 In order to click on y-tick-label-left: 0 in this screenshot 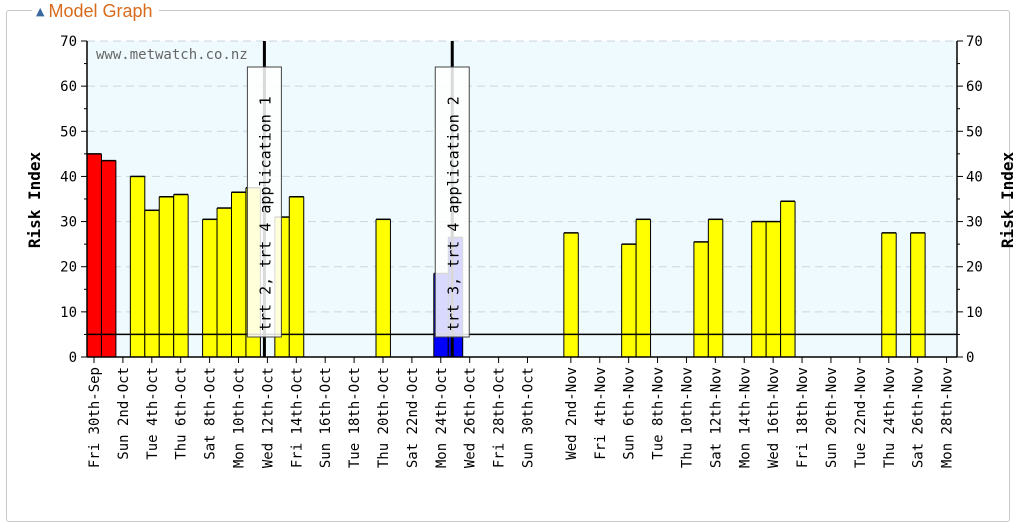, I will do `click(73, 358)`.